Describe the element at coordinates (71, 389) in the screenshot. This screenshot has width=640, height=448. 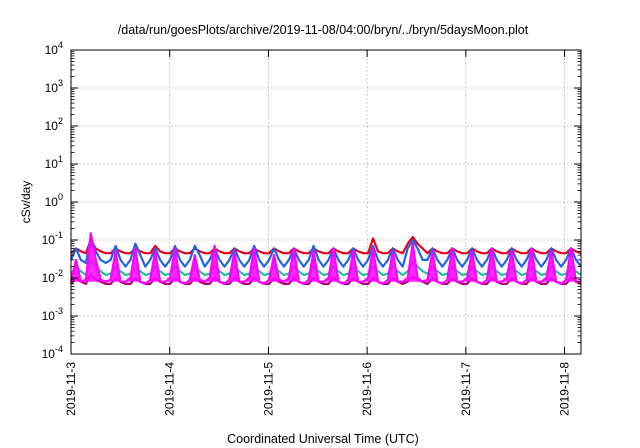
I see `x-tick-label: 2019-11-3` at that location.